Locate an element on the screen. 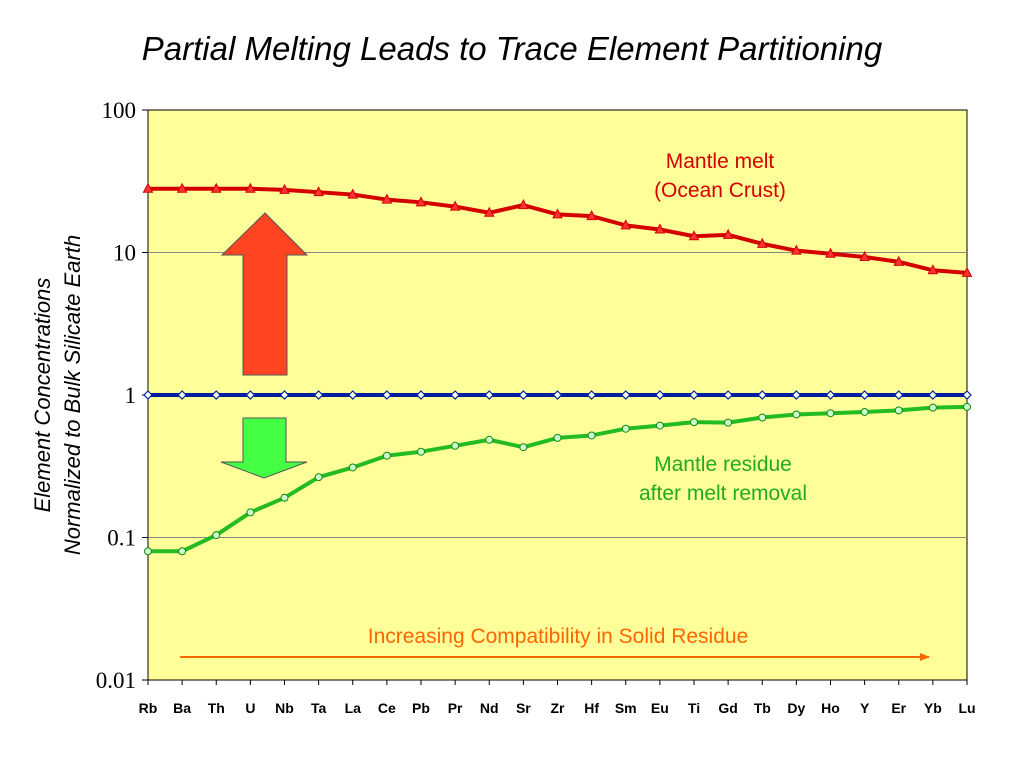 Image resolution: width=1024 pixels, height=768 pixels. melt-label-line1: Mantle melt is located at coordinates (720, 161).